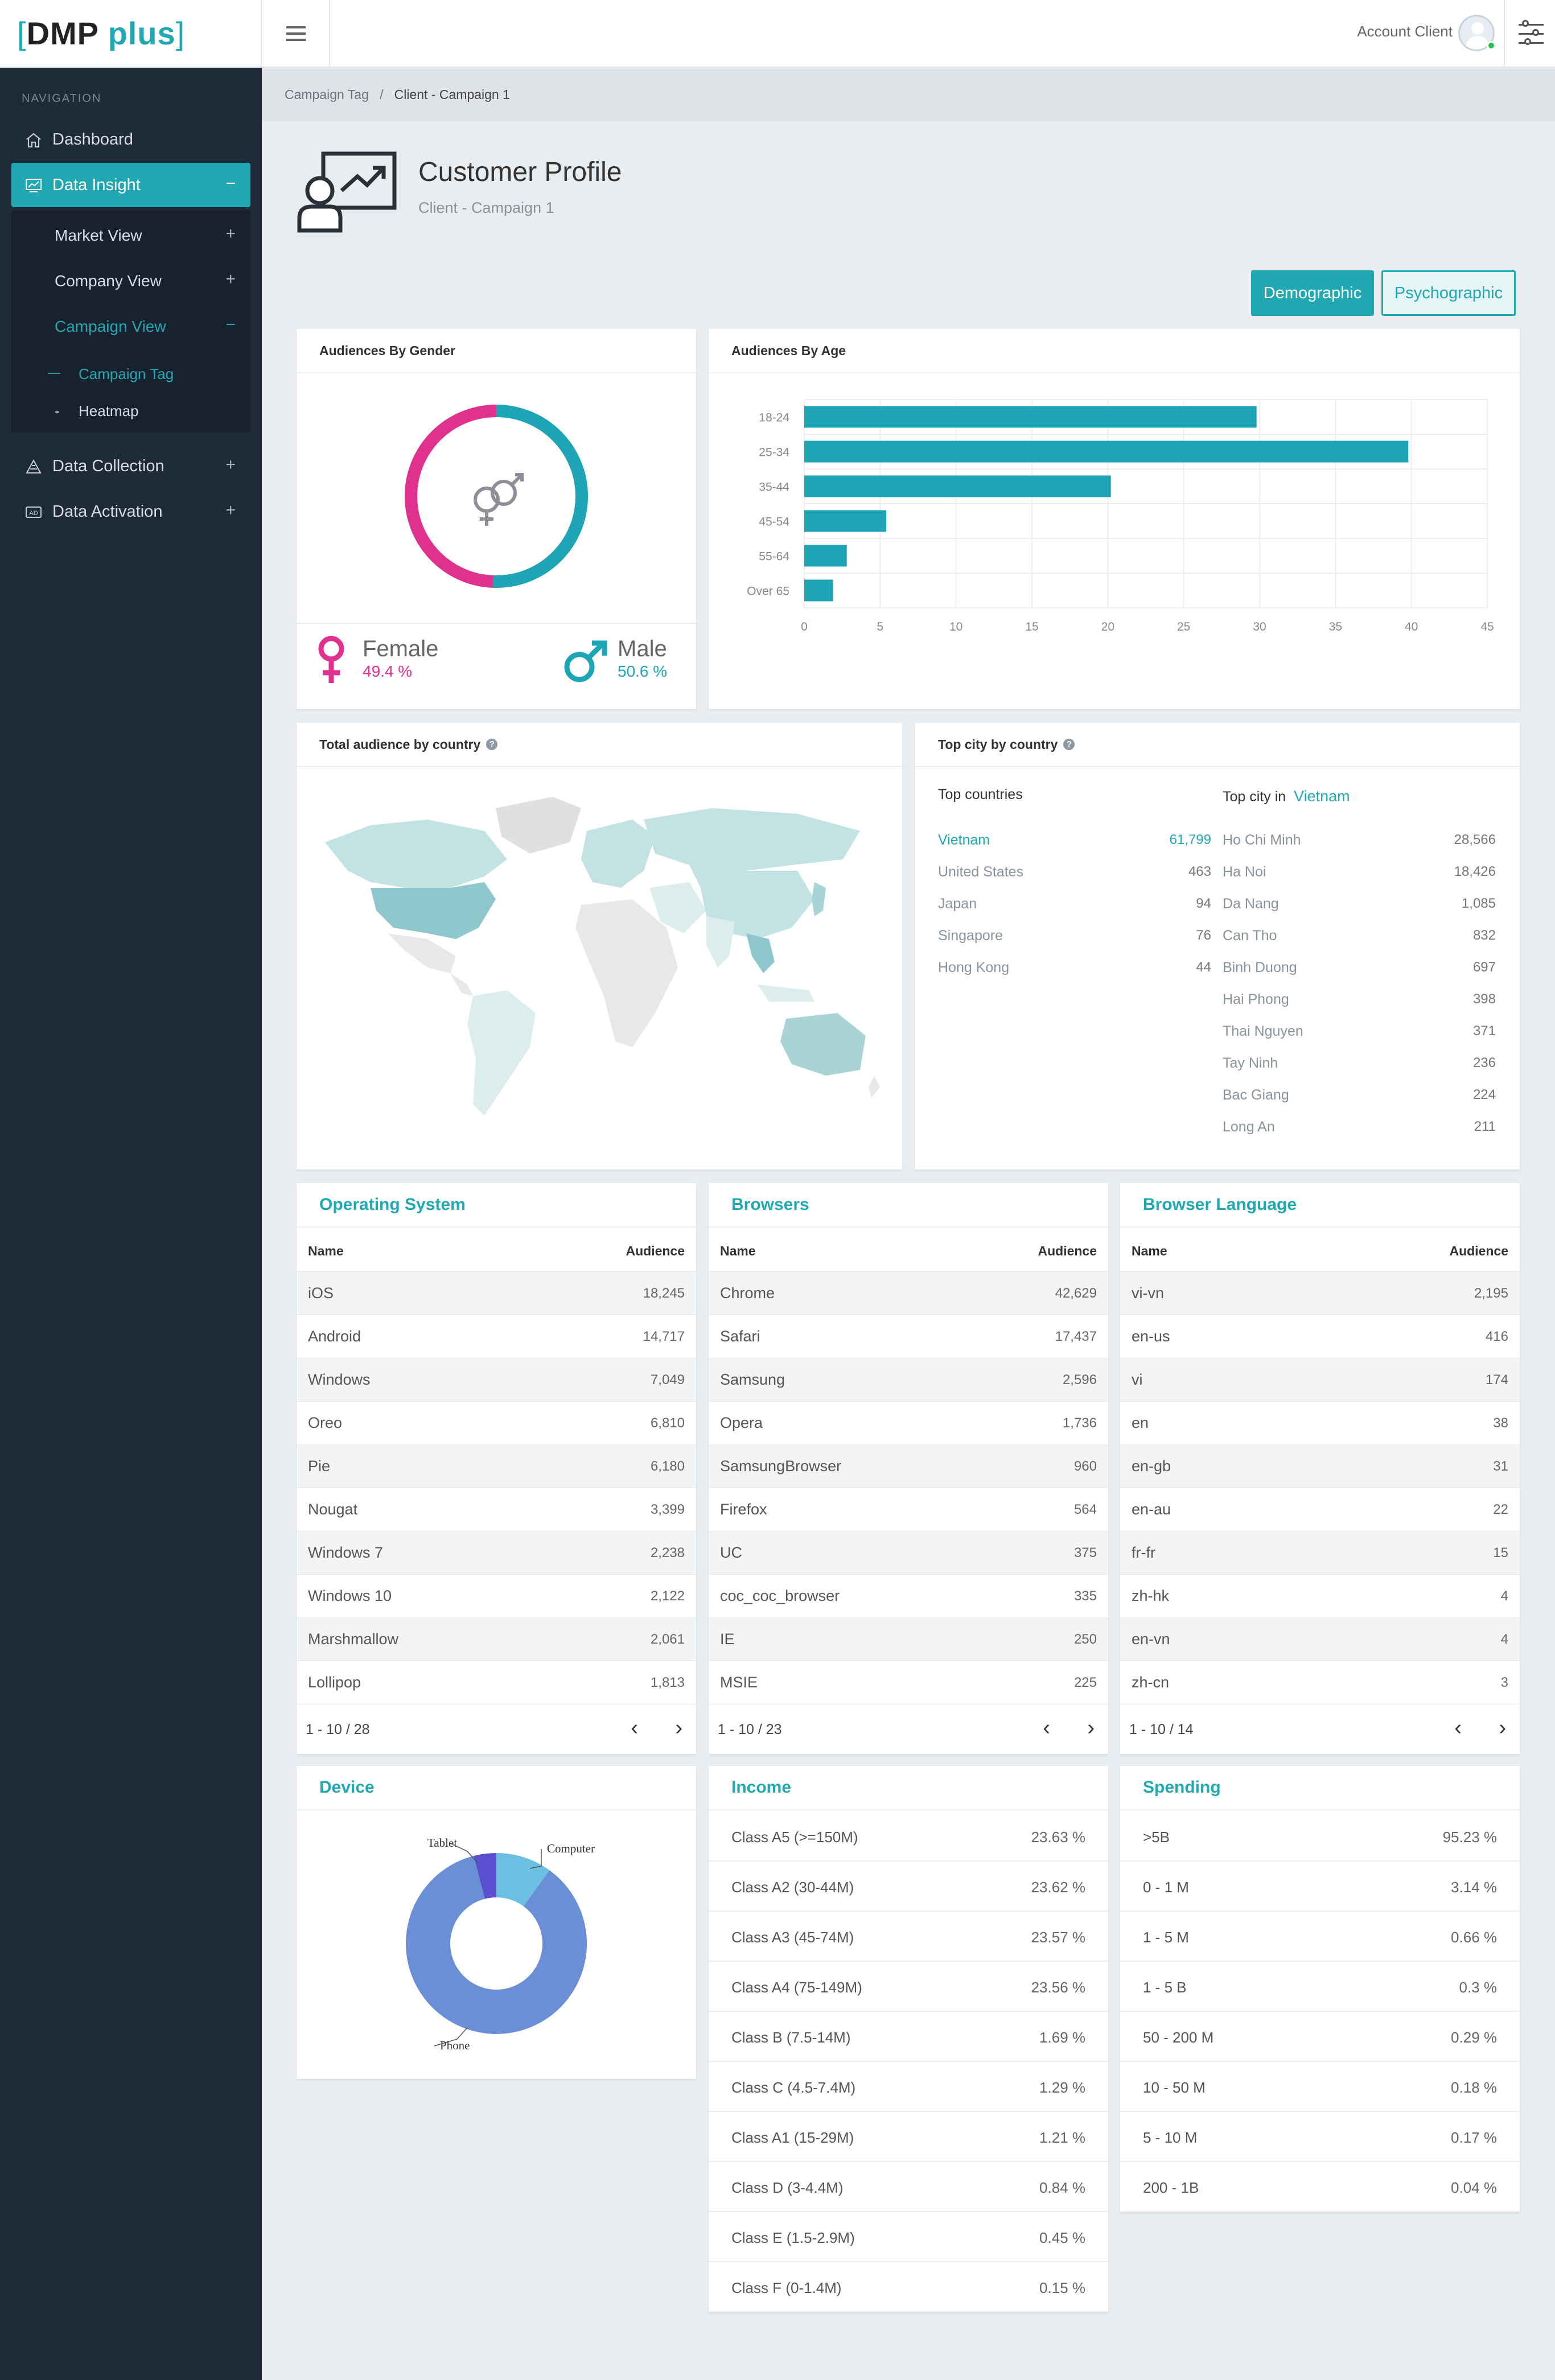 The width and height of the screenshot is (1555, 2380). Describe the element at coordinates (1496, 1379) in the screenshot. I see `cell-audience: 174` at that location.